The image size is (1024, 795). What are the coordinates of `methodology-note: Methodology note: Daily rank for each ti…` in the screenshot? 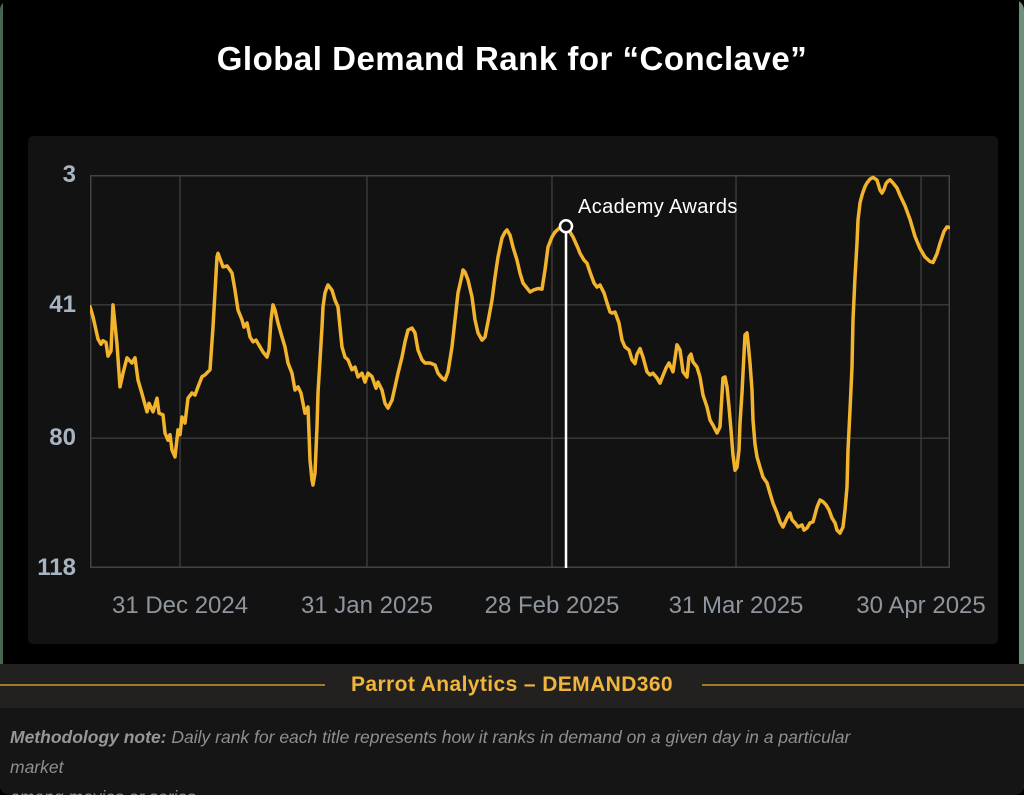 It's located at (437, 758).